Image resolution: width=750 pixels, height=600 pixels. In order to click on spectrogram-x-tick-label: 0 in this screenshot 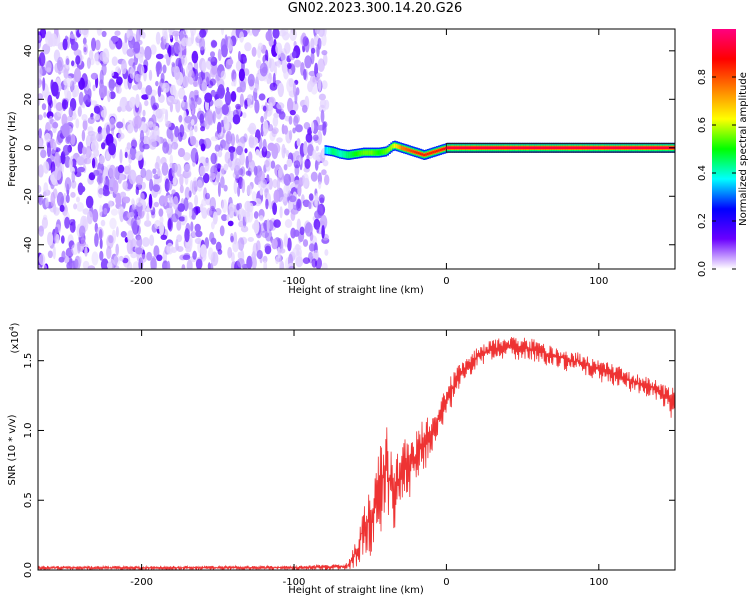, I will do `click(446, 281)`.